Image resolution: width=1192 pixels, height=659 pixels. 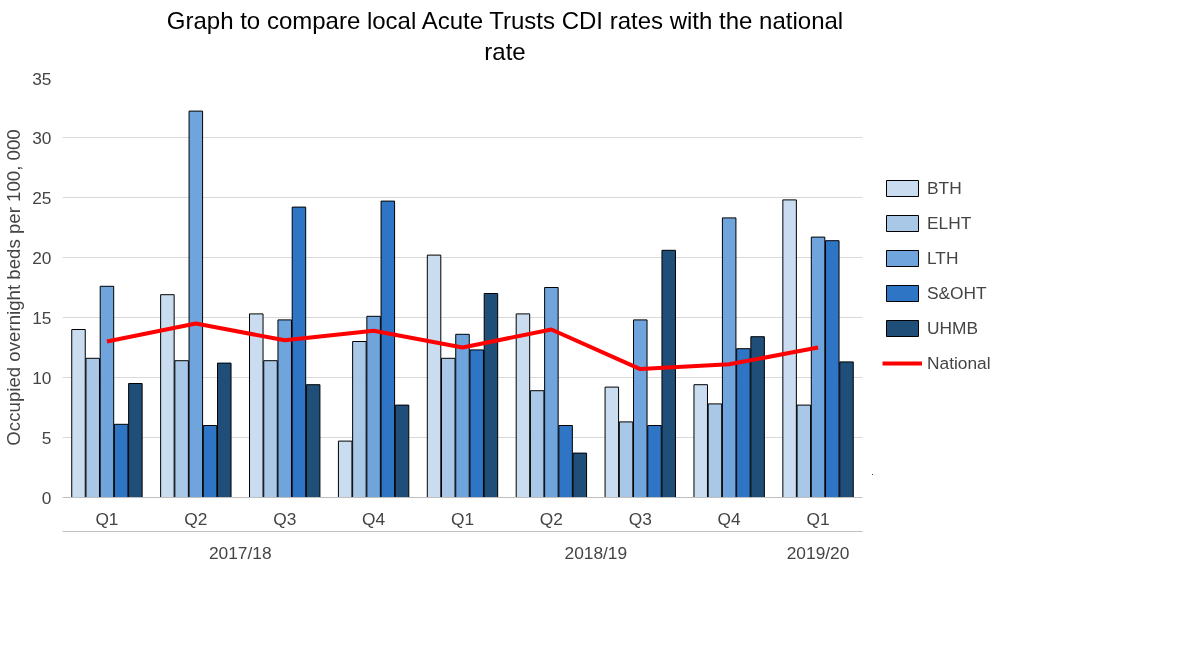 I want to click on legend-label: National, so click(x=959, y=363).